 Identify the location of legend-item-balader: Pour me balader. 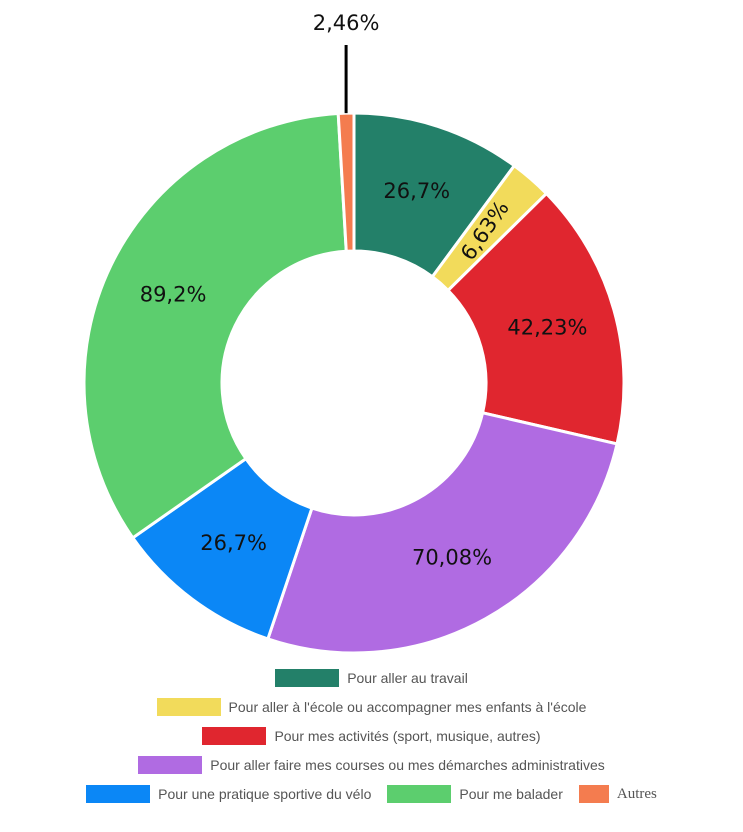
(475, 794).